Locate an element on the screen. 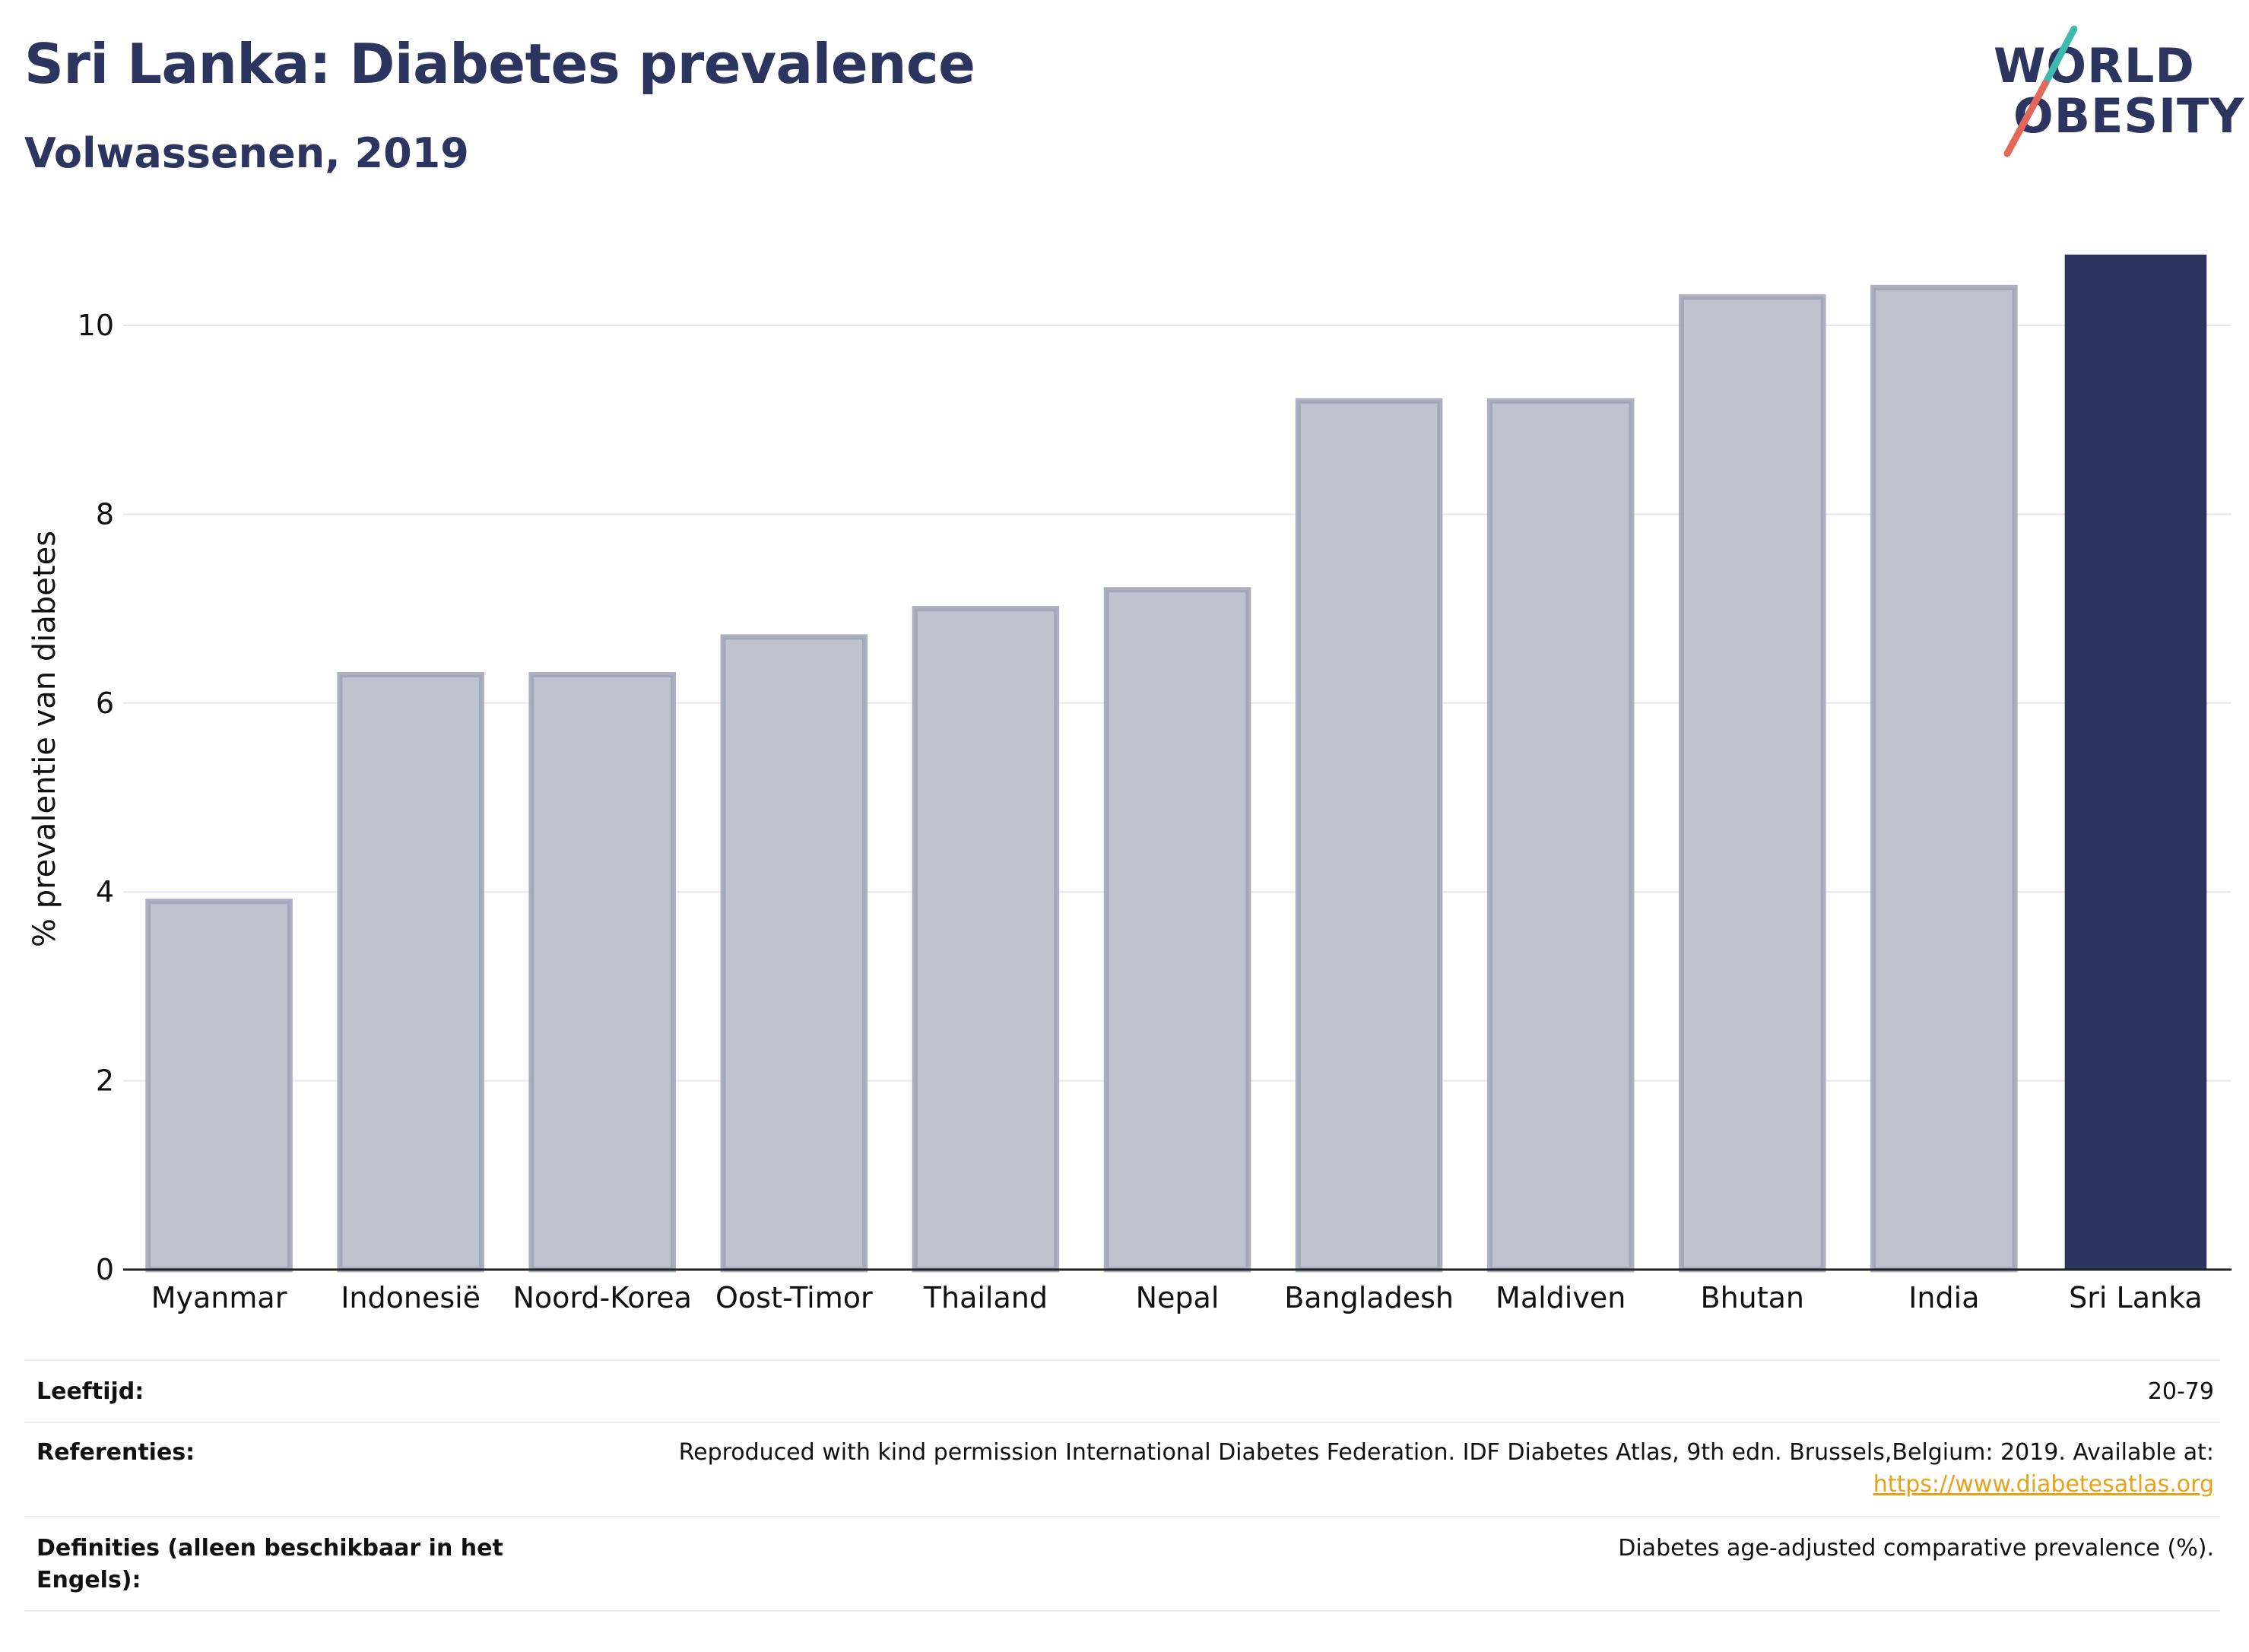 The width and height of the screenshot is (2249, 1652). y-tick-label: 2 is located at coordinates (105, 1081).